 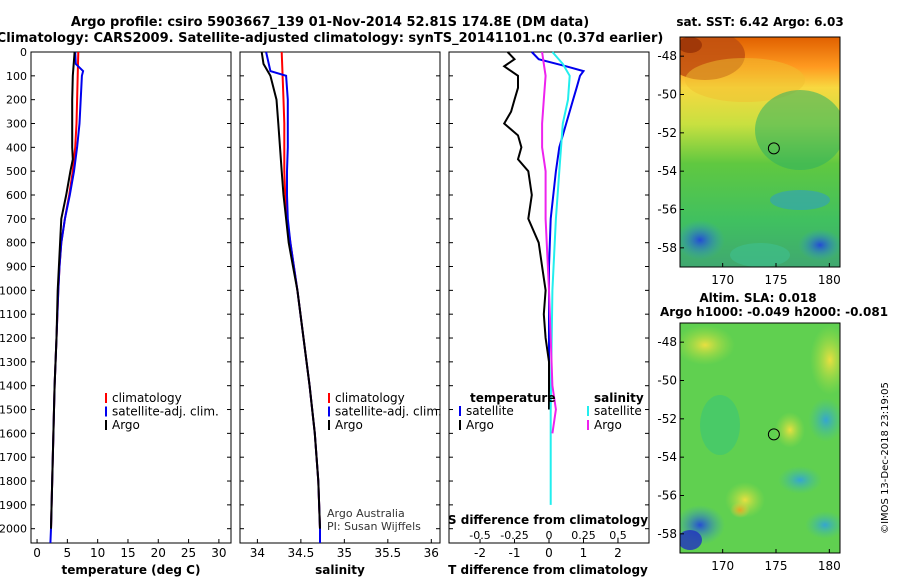 What do you see at coordinates (257, 553) in the screenshot?
I see `x-tick-label: 34` at bounding box center [257, 553].